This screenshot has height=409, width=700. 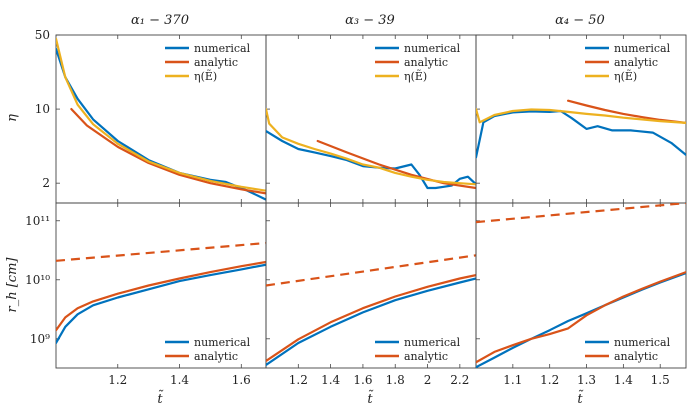 I want to click on xlabel-col1: t̃, so click(x=160, y=398).